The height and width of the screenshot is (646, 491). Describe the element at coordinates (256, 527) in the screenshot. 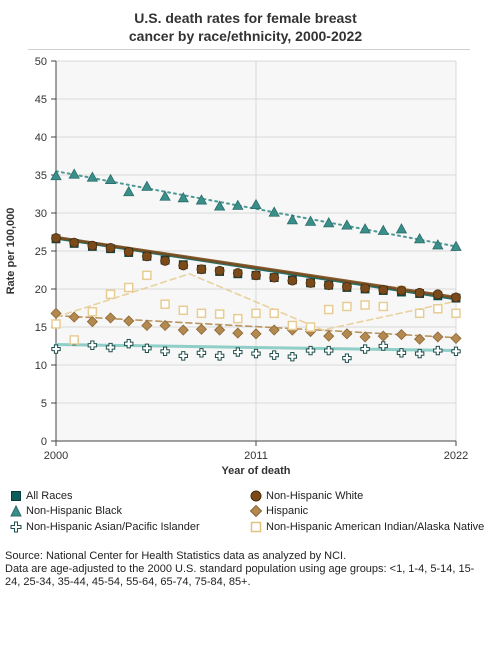

I see `legend-marker-american-indian-alaska-native-icon` at that location.